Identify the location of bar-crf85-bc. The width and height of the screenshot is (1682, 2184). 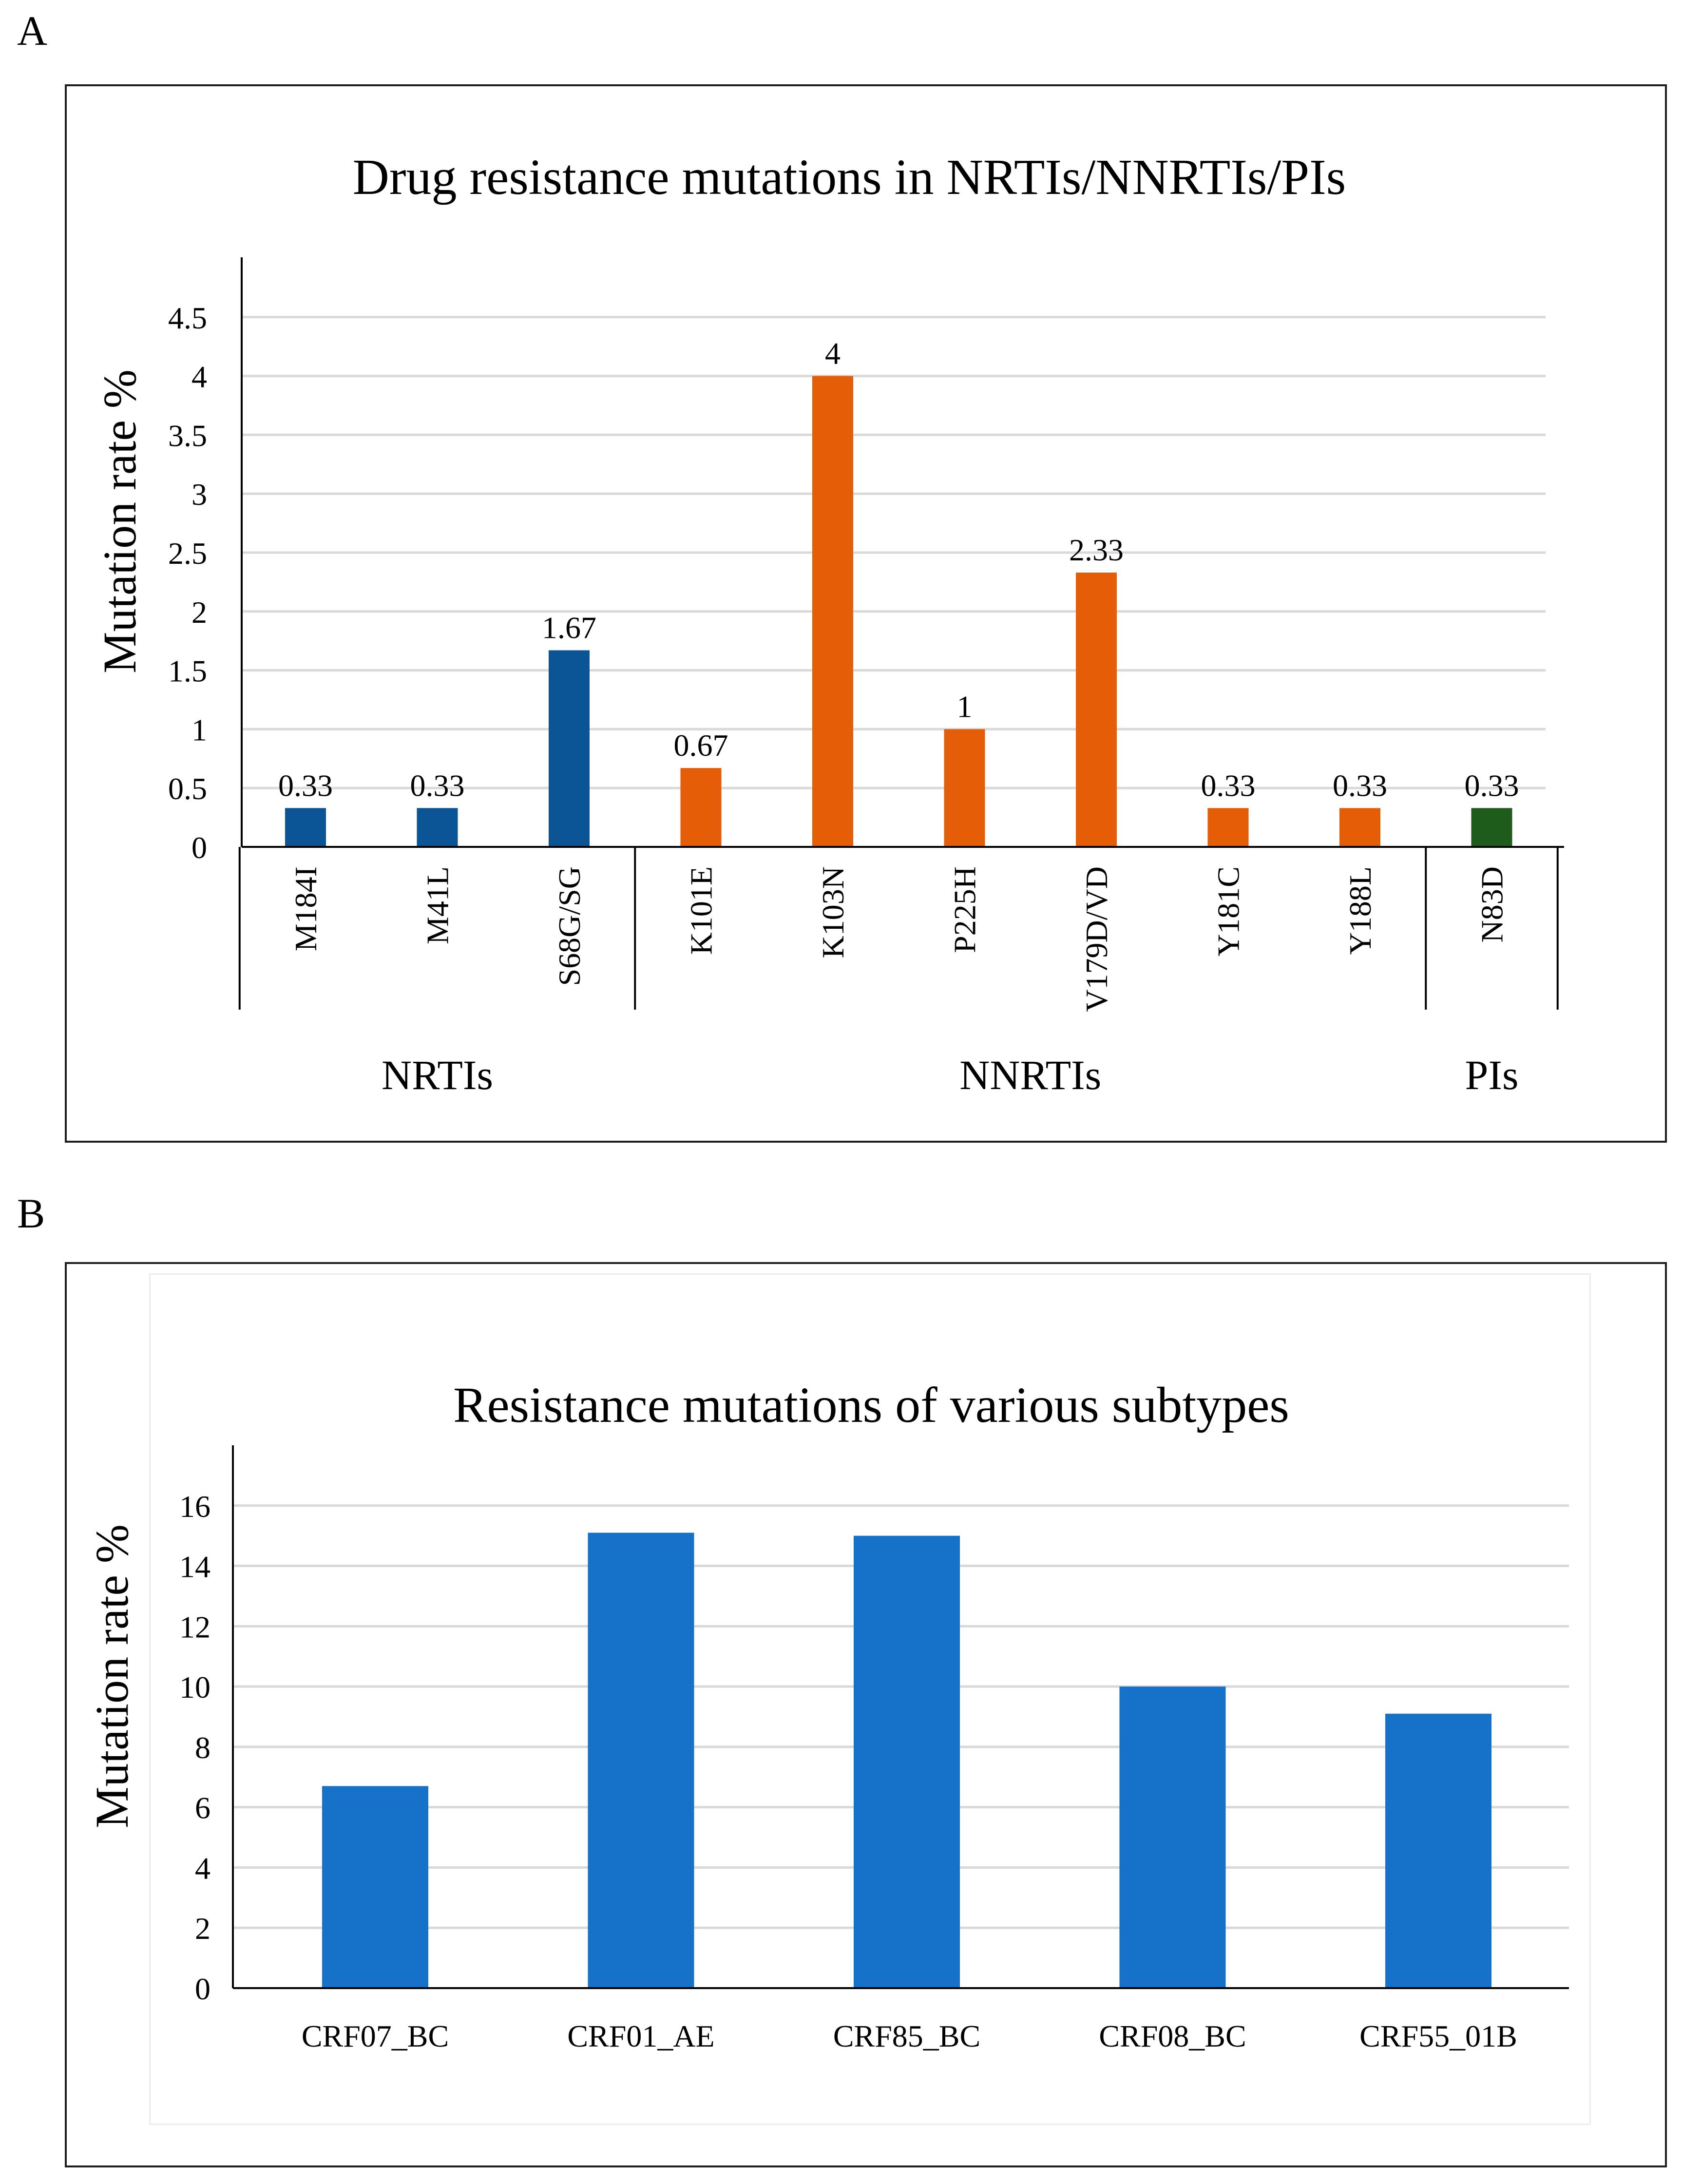
(907, 1761).